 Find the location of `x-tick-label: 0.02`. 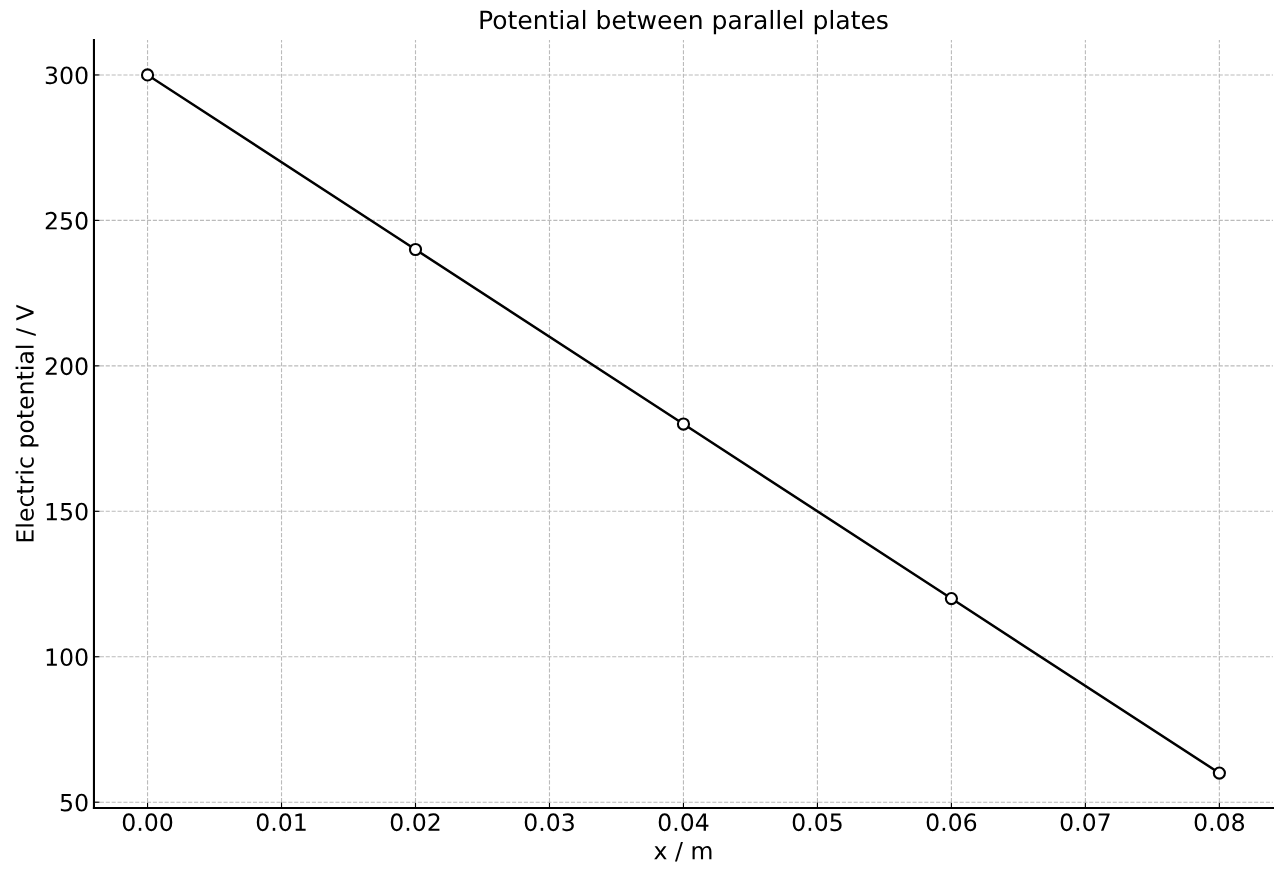

x-tick-label: 0.02 is located at coordinates (415, 822).